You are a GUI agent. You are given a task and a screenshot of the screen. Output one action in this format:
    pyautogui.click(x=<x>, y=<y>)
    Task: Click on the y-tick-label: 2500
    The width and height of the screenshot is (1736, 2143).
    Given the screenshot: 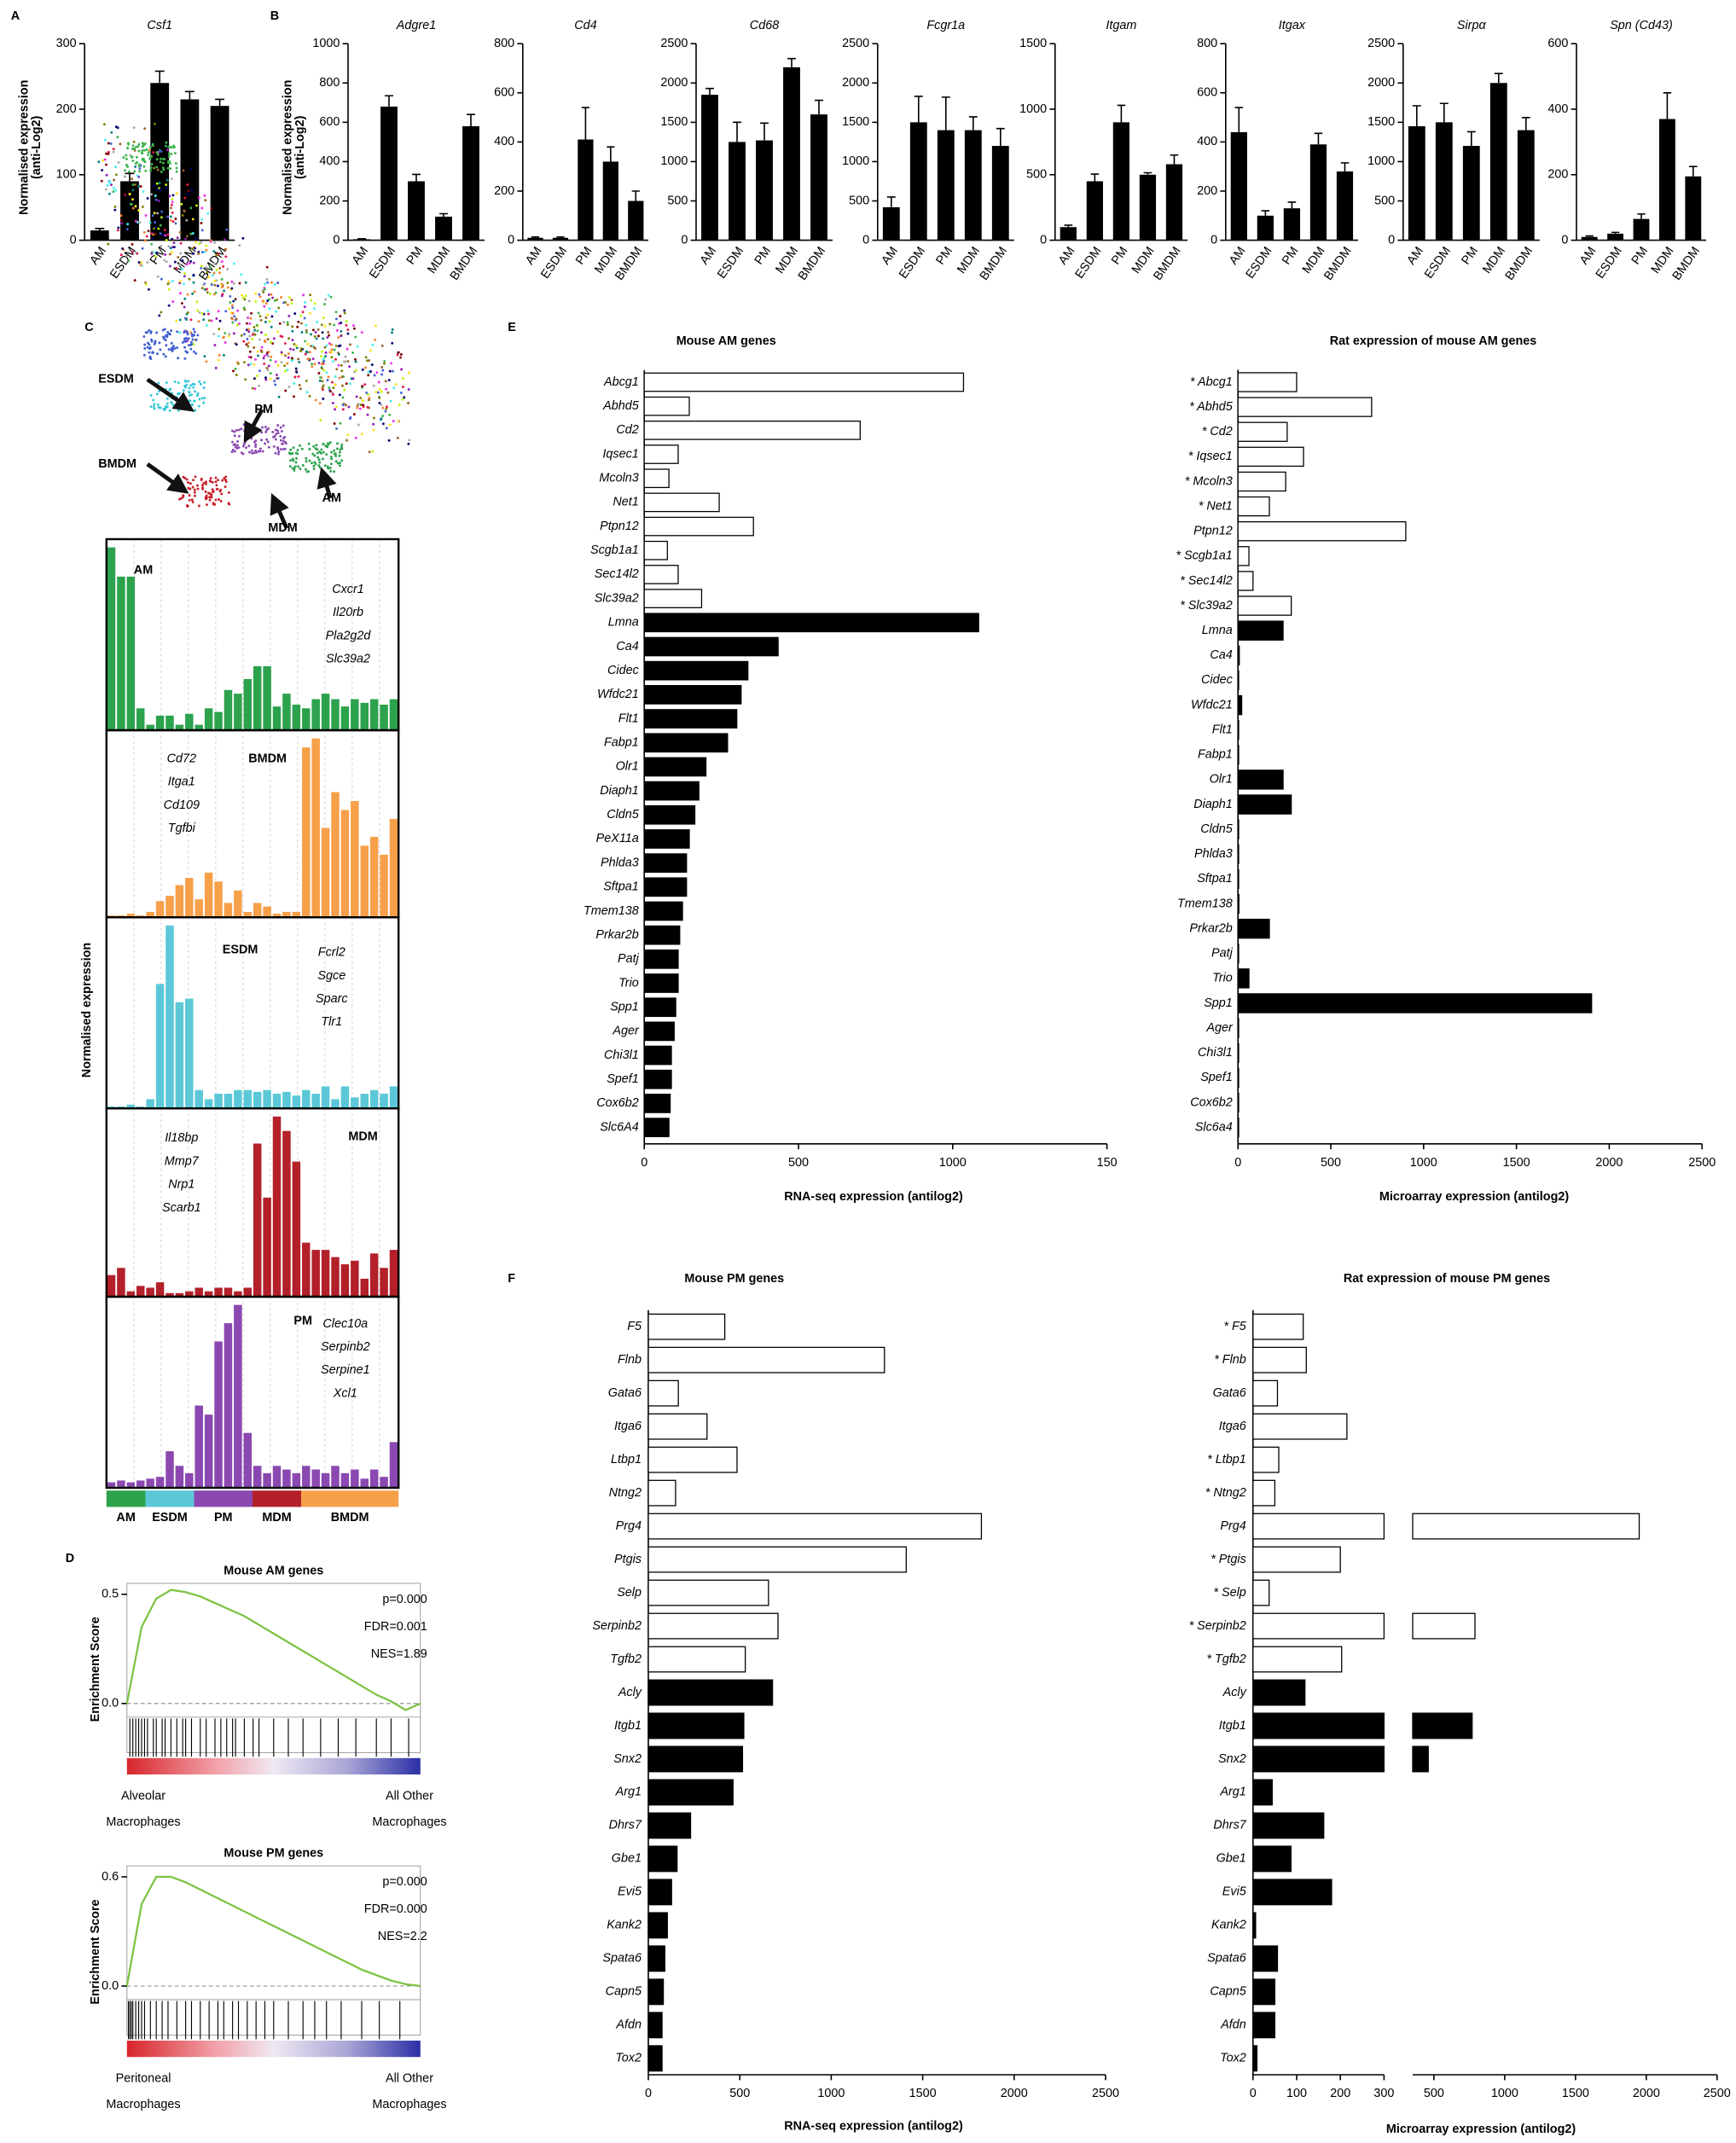 What is the action you would take?
    pyautogui.click(x=674, y=43)
    